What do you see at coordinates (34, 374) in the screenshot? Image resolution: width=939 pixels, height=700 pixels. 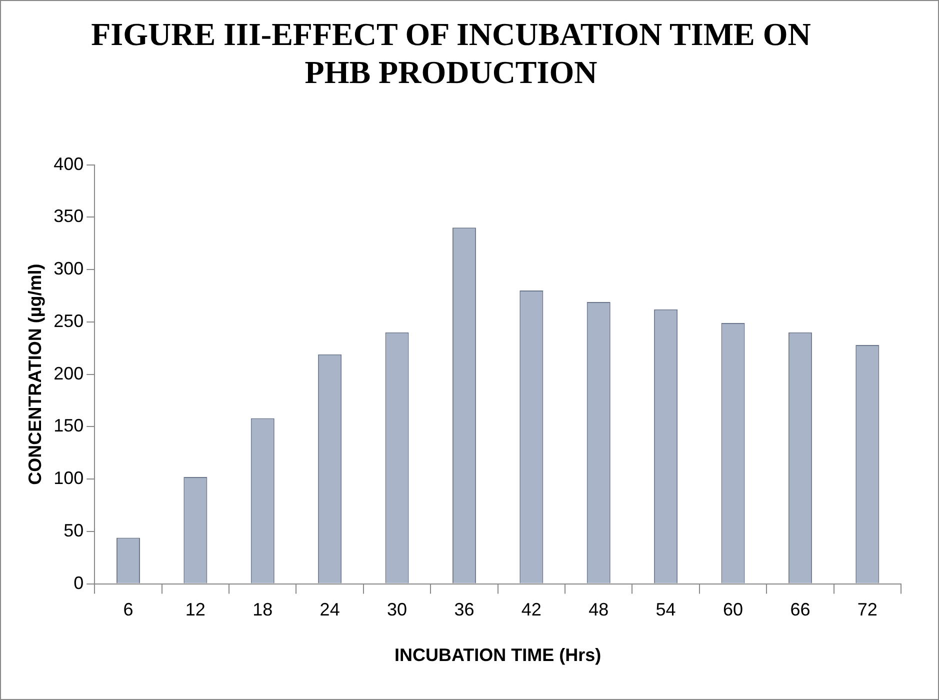 I see `y-axis-title: CONCENTRATION (µg/ml)` at bounding box center [34, 374].